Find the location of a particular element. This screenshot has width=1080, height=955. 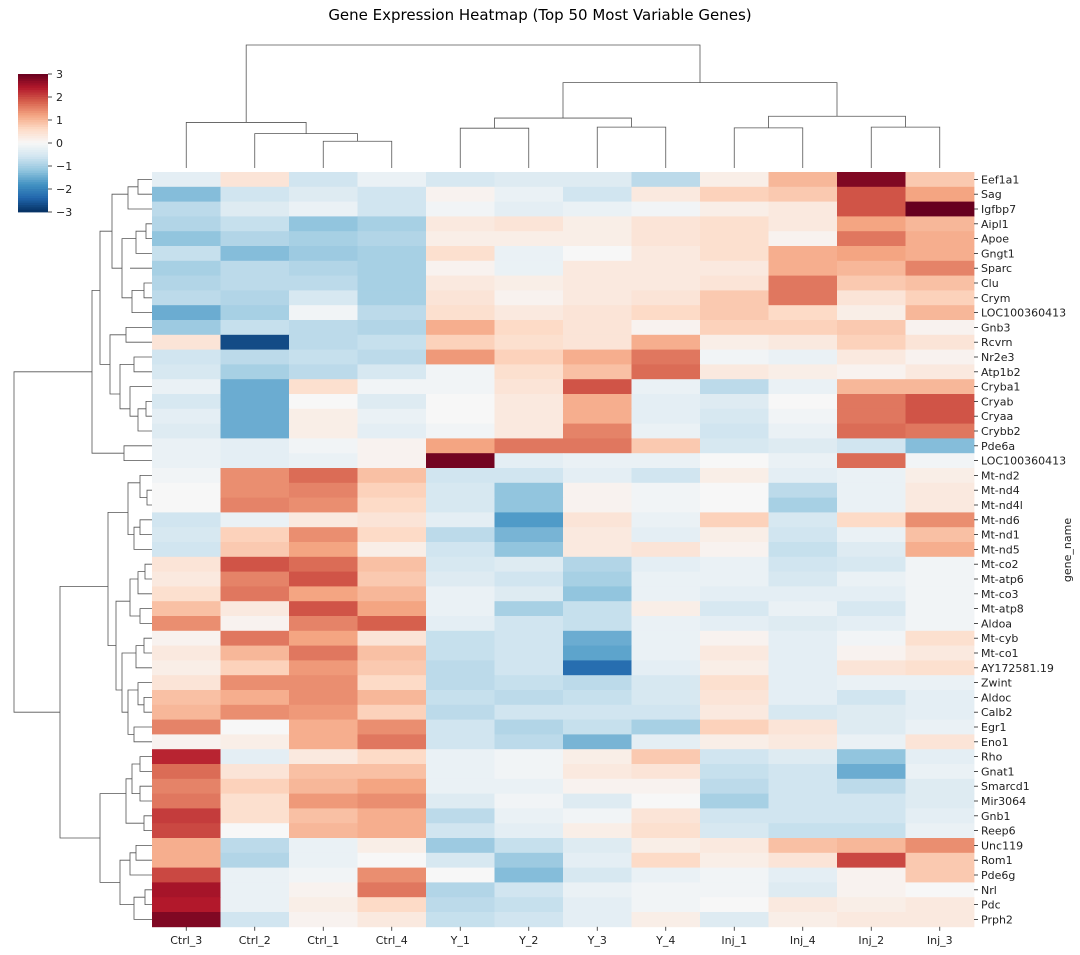

row-dendrogram is located at coordinates (82, 549).